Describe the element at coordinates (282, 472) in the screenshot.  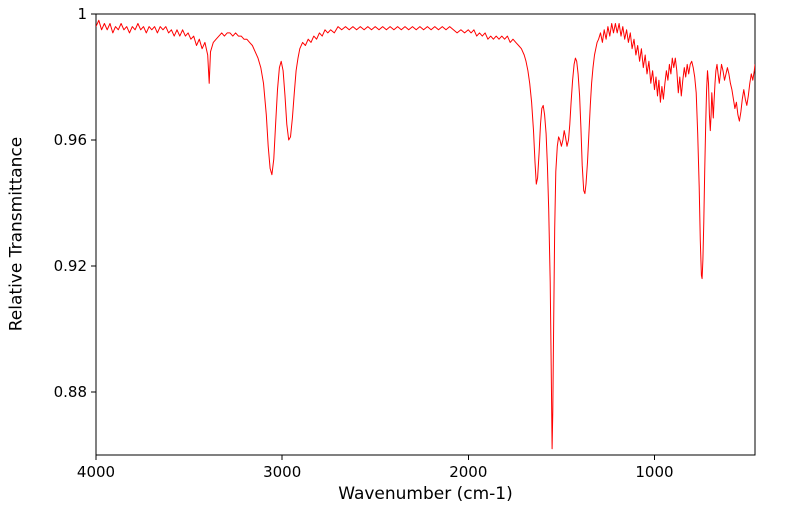
I see `x-tick-label: 3000` at that location.